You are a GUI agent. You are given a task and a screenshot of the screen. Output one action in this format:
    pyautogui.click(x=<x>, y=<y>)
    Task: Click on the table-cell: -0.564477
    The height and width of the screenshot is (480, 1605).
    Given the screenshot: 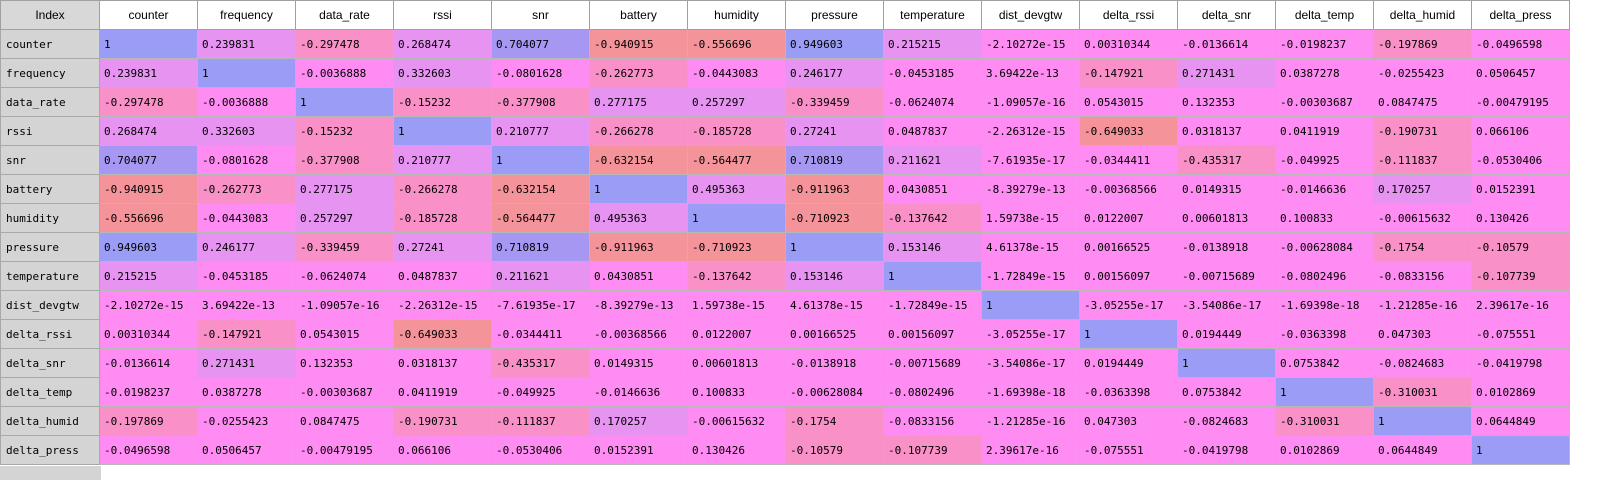 What is the action you would take?
    pyautogui.click(x=540, y=218)
    